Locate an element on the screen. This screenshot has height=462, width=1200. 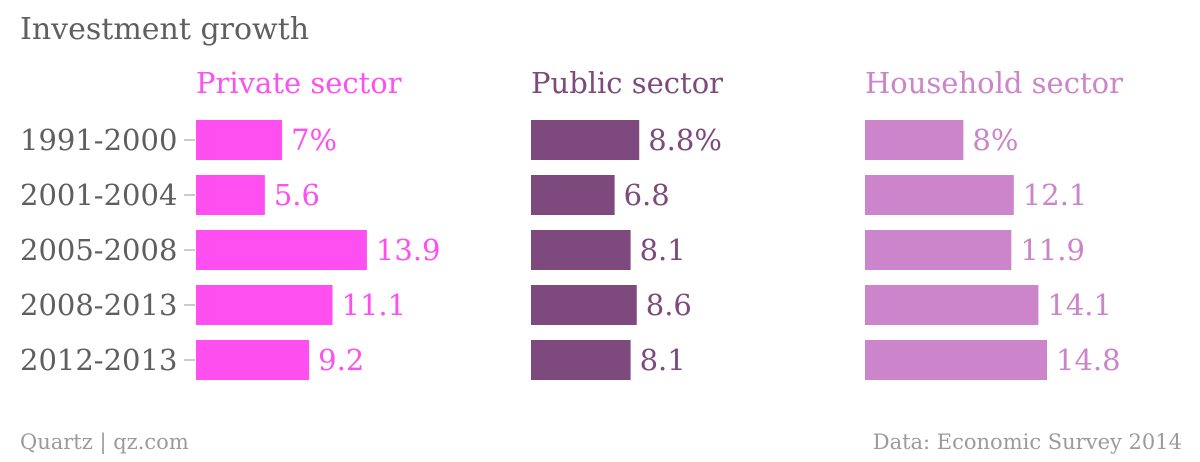
footer-source: Data: Economic Survey 2014 is located at coordinates (1027, 442).